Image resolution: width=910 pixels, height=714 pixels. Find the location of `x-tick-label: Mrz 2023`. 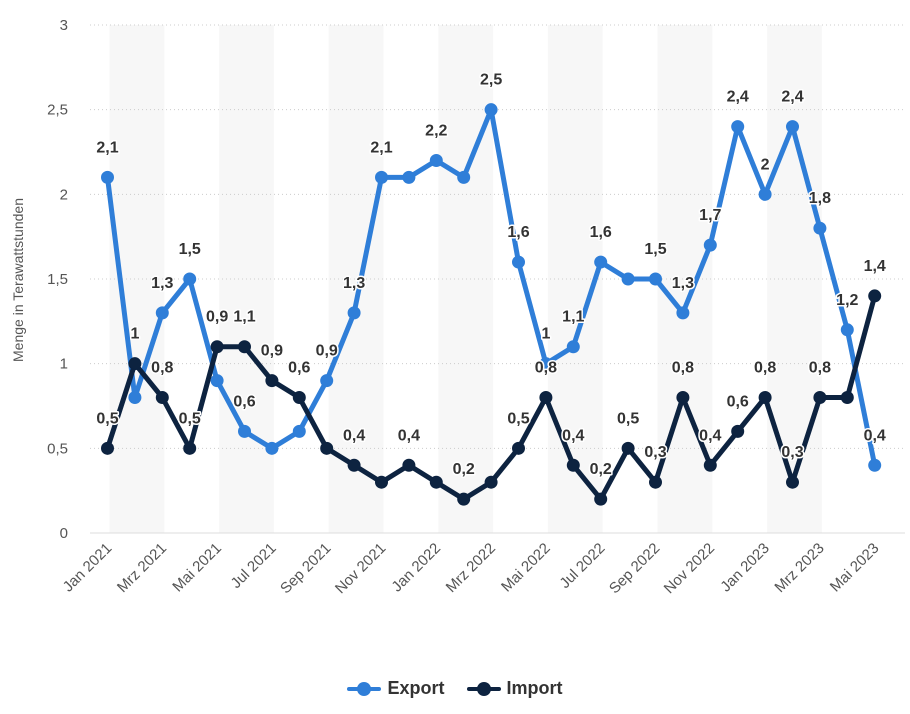

x-tick-label: Mrz 2023 is located at coordinates (799, 568).